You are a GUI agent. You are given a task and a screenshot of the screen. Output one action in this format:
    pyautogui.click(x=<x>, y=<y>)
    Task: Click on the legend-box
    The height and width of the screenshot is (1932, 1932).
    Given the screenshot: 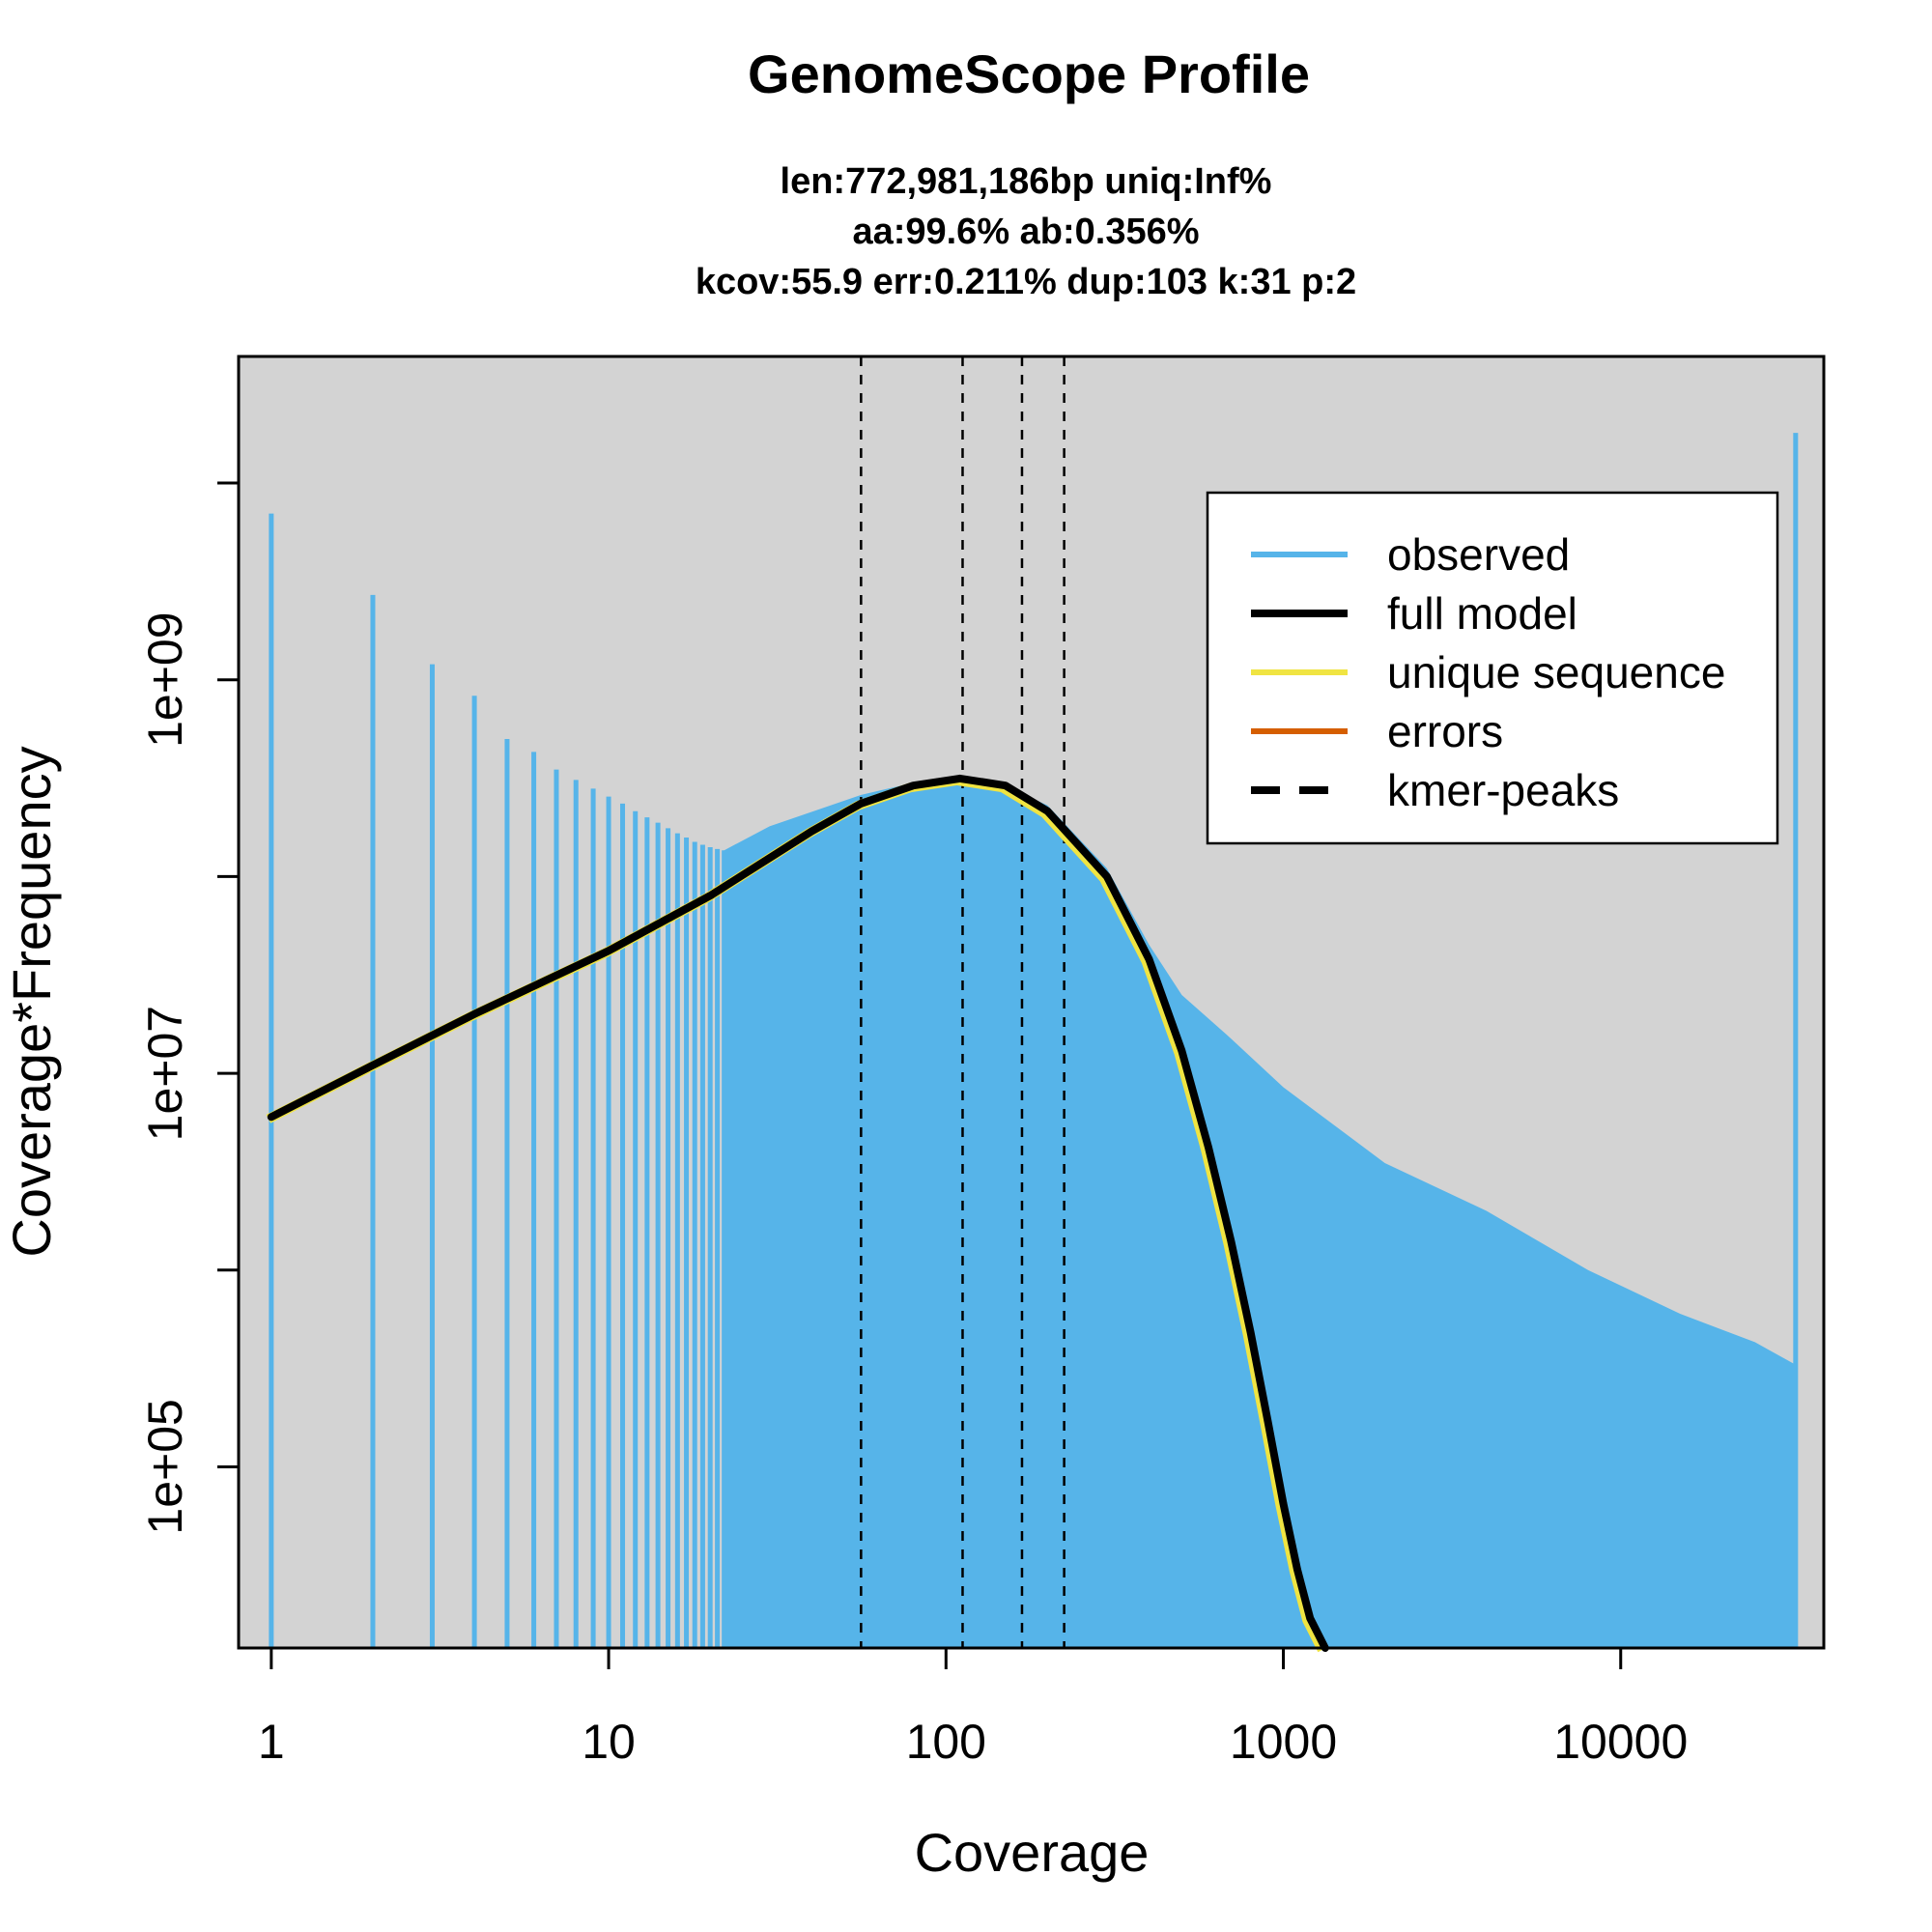 What is the action you would take?
    pyautogui.click(x=1492, y=668)
    